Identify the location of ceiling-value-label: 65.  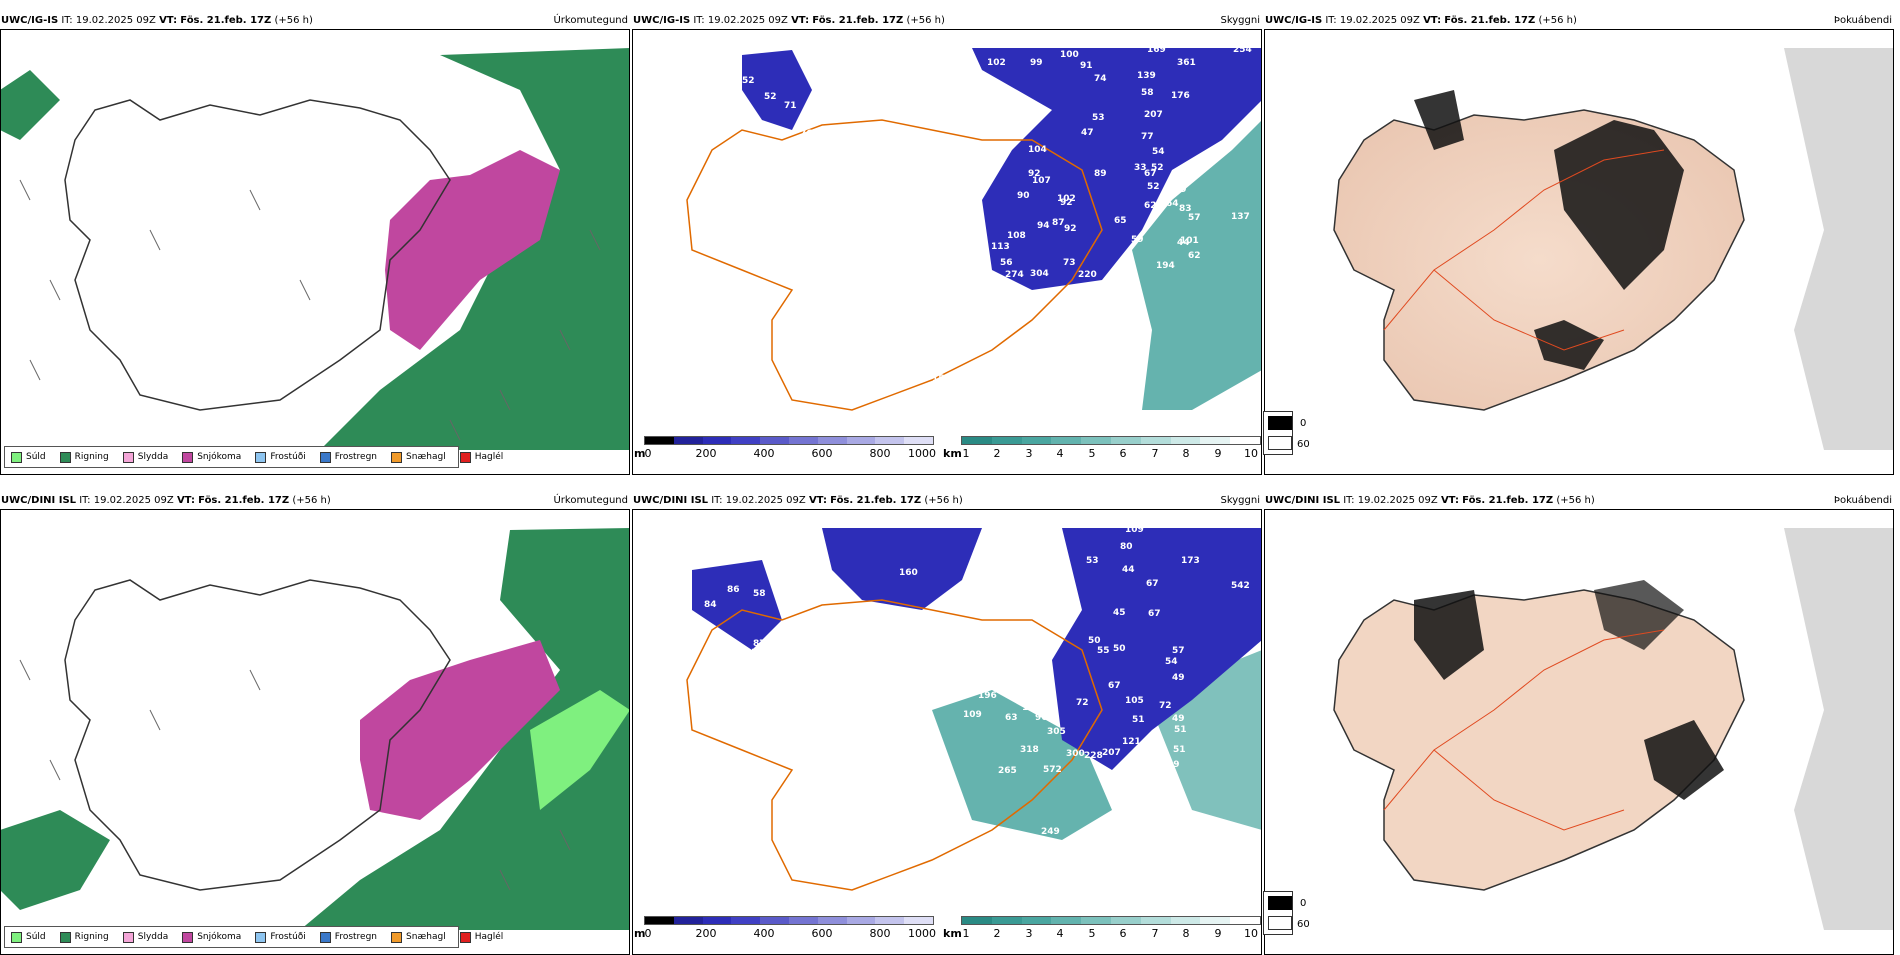
(1120, 221).